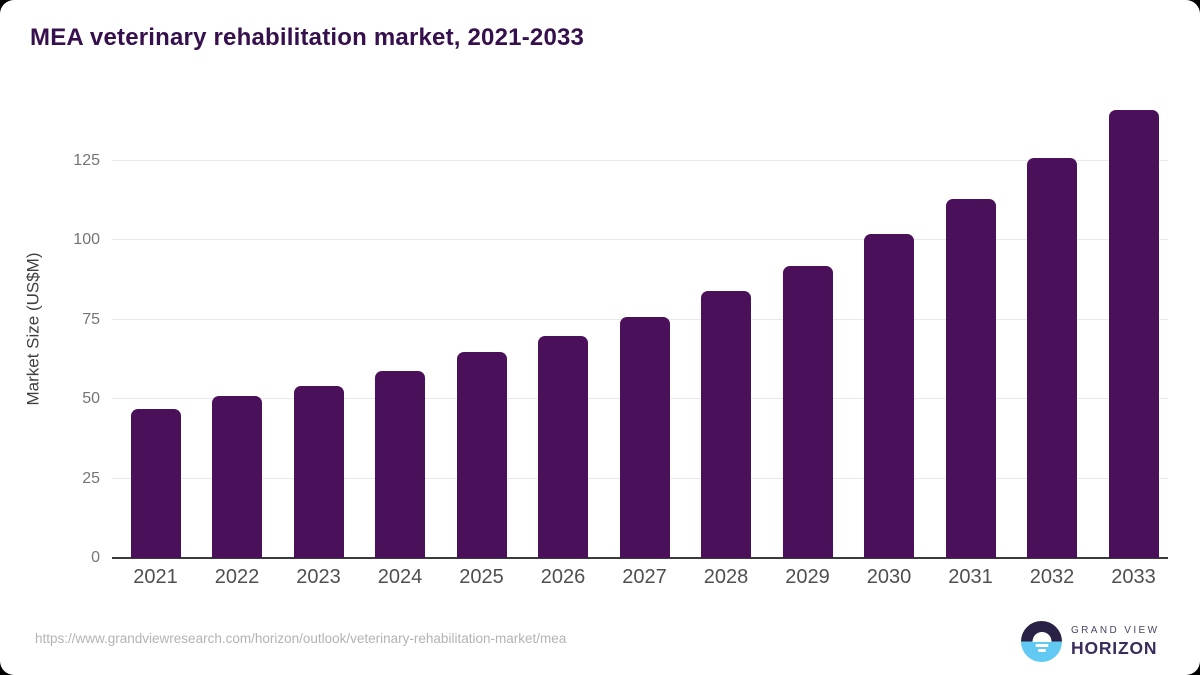 The height and width of the screenshot is (675, 1200). I want to click on bar-2023, so click(318, 472).